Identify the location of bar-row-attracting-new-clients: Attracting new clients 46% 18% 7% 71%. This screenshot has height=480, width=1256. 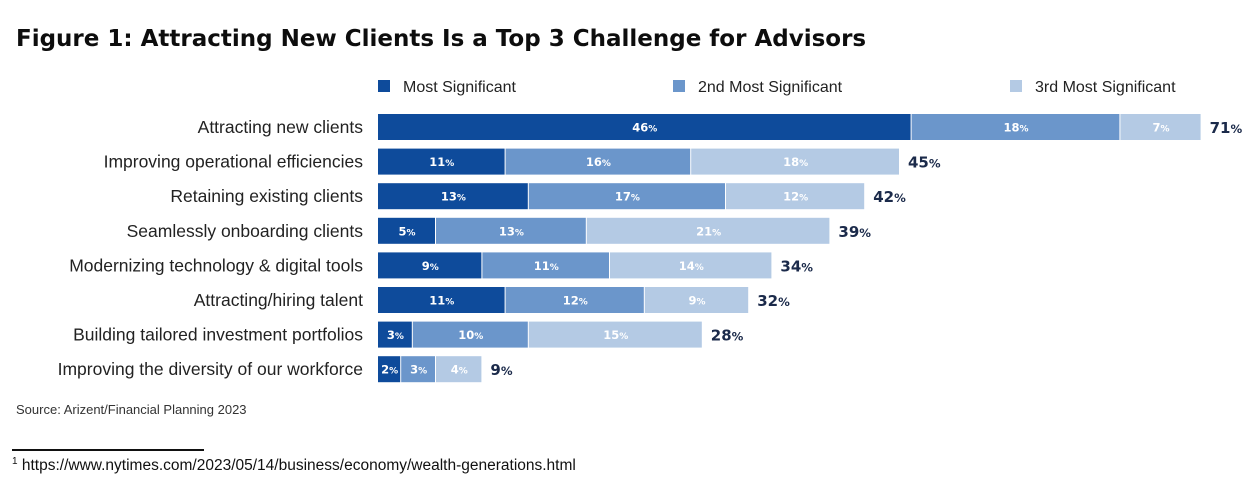
(720, 127).